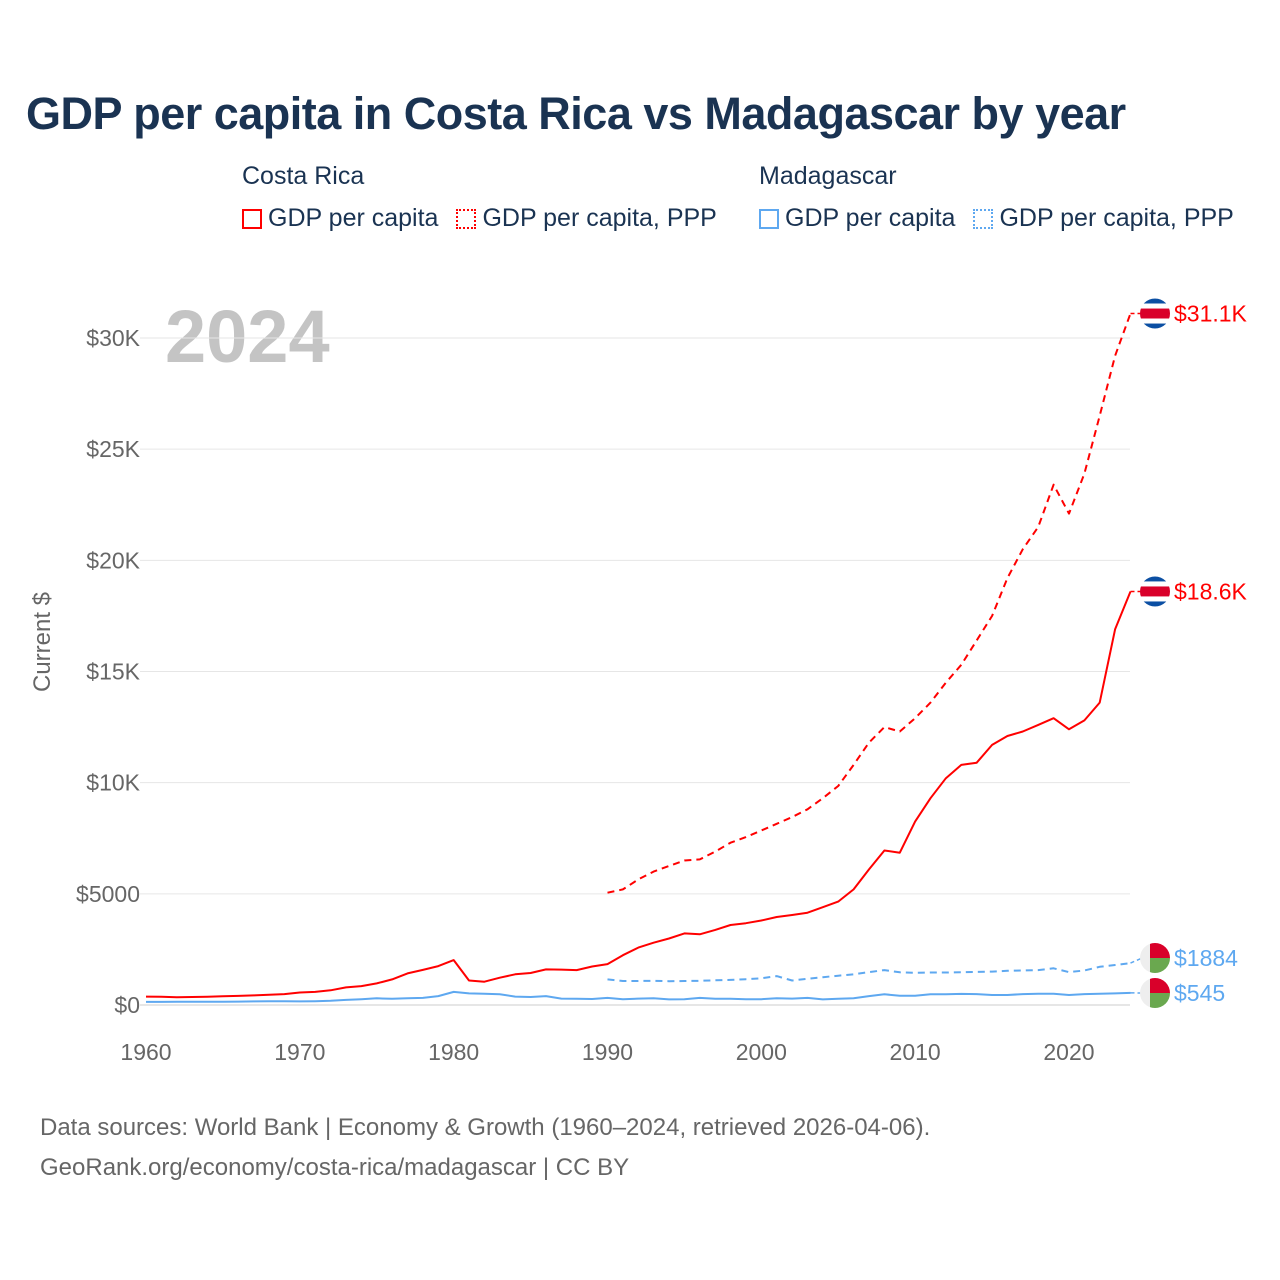 The width and height of the screenshot is (1280, 1280). Describe the element at coordinates (1211, 591) in the screenshot. I see `end-value-label: $18.6K` at that location.